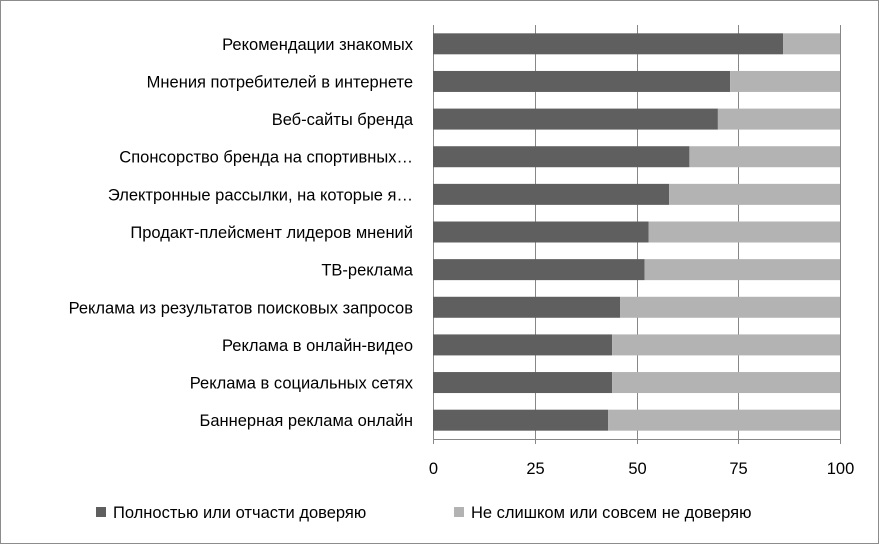  I want to click on x-tick-labels: 0 25 50 75 100, so click(641, 469).